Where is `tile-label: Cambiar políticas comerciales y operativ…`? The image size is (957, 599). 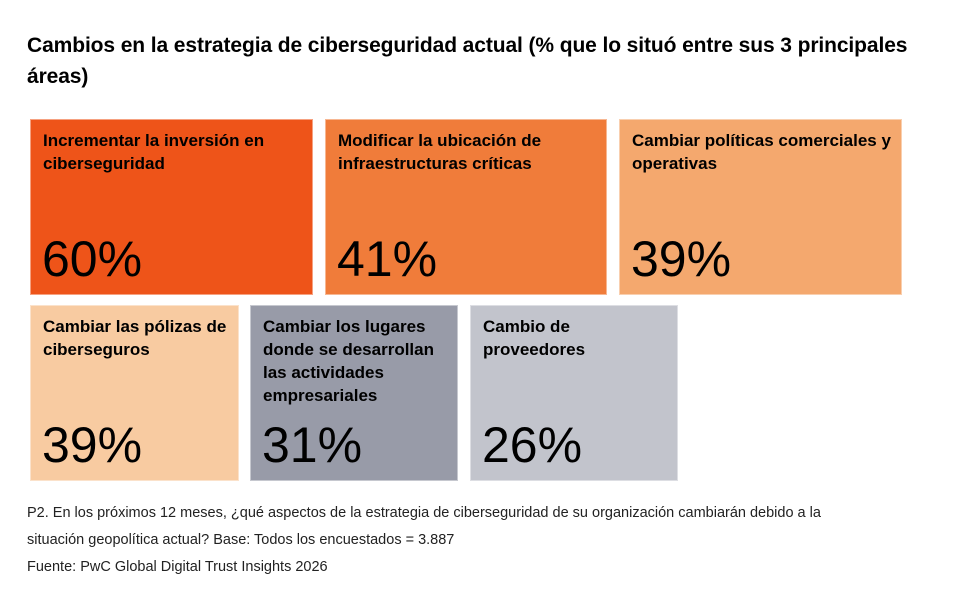
tile-label: Cambiar políticas comerciales y operativ… is located at coordinates (761, 152).